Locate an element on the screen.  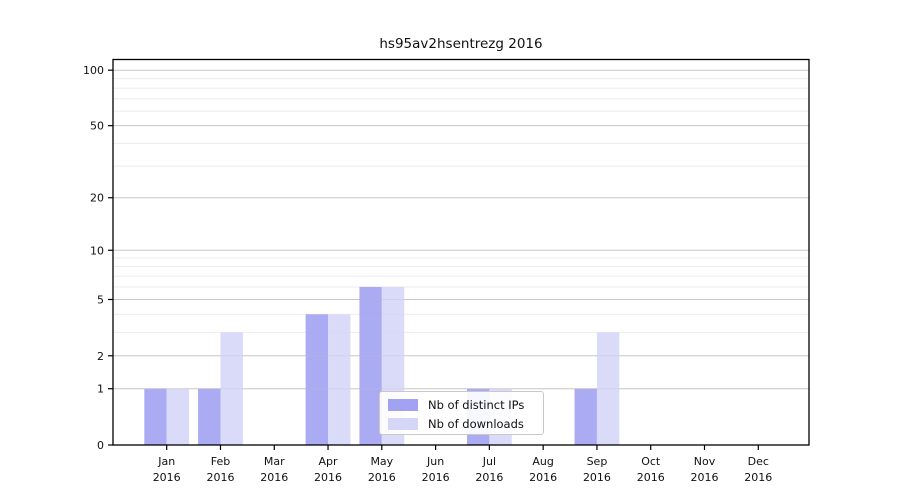
bar-downloads-sep is located at coordinates (608, 388).